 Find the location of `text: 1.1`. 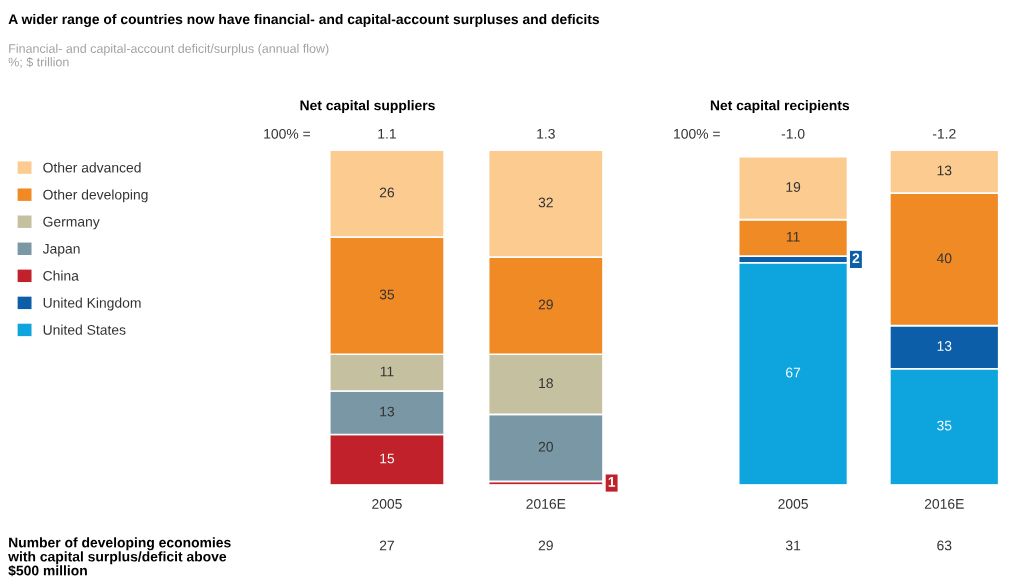

text: 1.1 is located at coordinates (387, 134).